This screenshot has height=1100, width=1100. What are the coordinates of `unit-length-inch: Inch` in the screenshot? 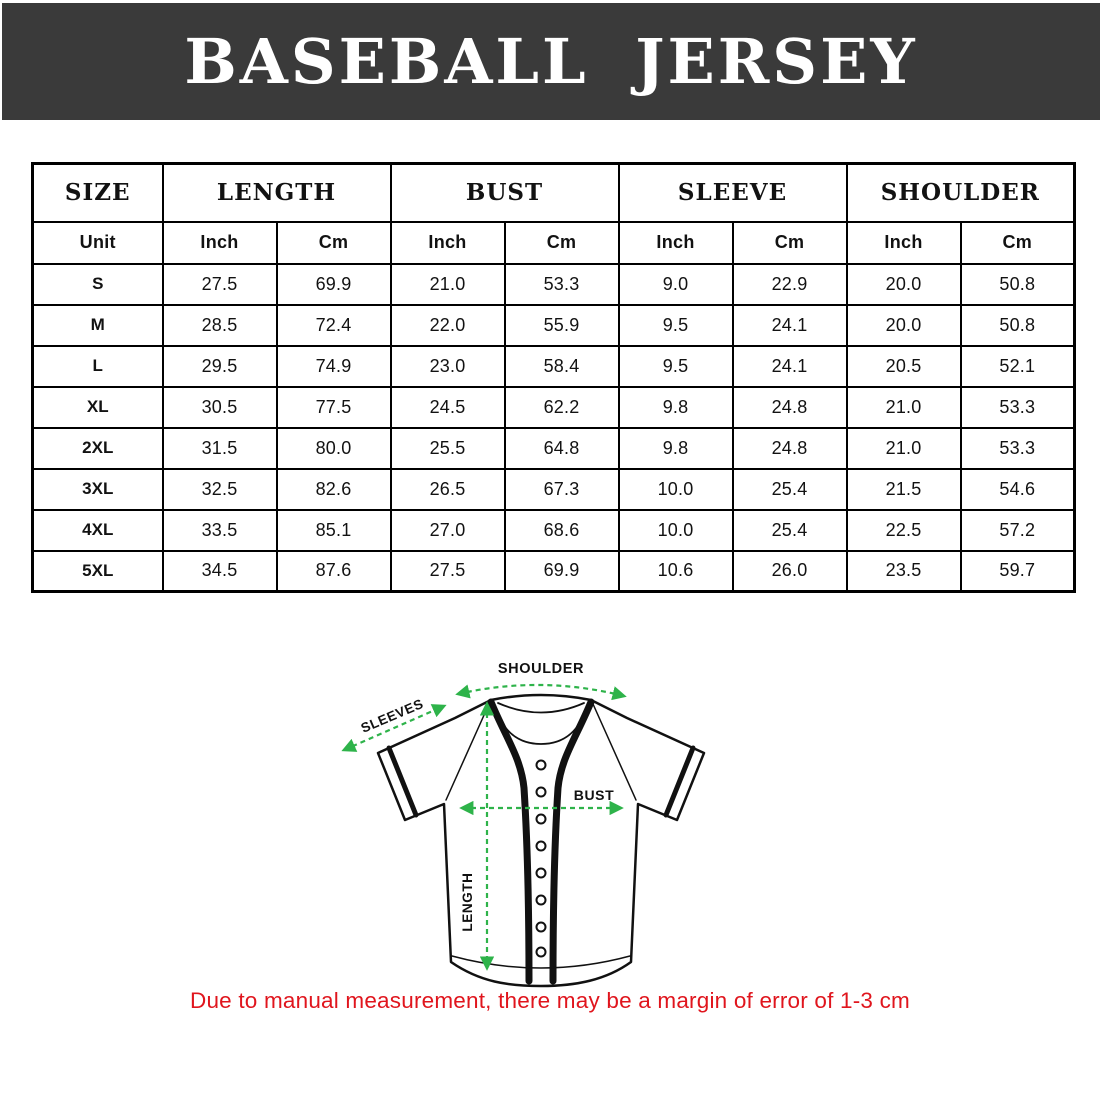 It's located at (219, 242).